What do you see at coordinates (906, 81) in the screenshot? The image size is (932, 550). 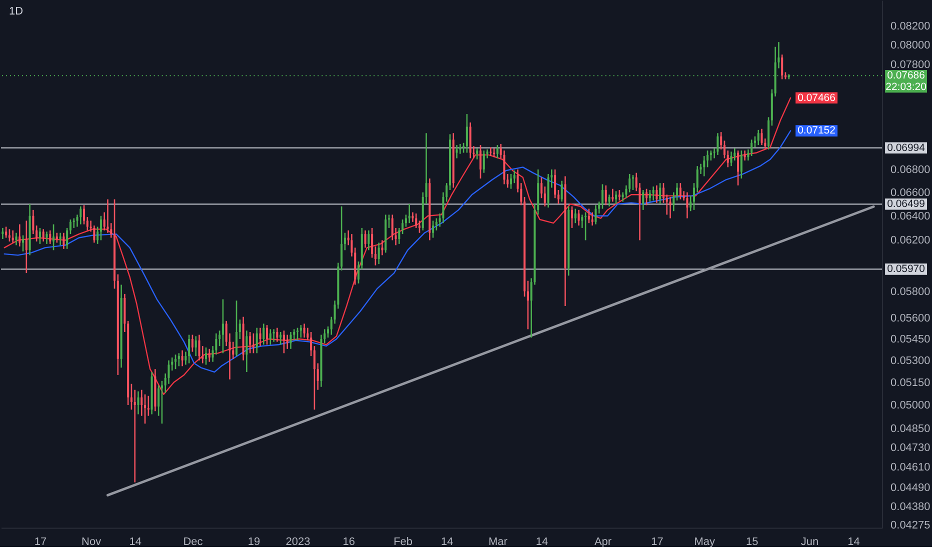 I see `ref-line-label: 0.07686 22:03:20` at bounding box center [906, 81].